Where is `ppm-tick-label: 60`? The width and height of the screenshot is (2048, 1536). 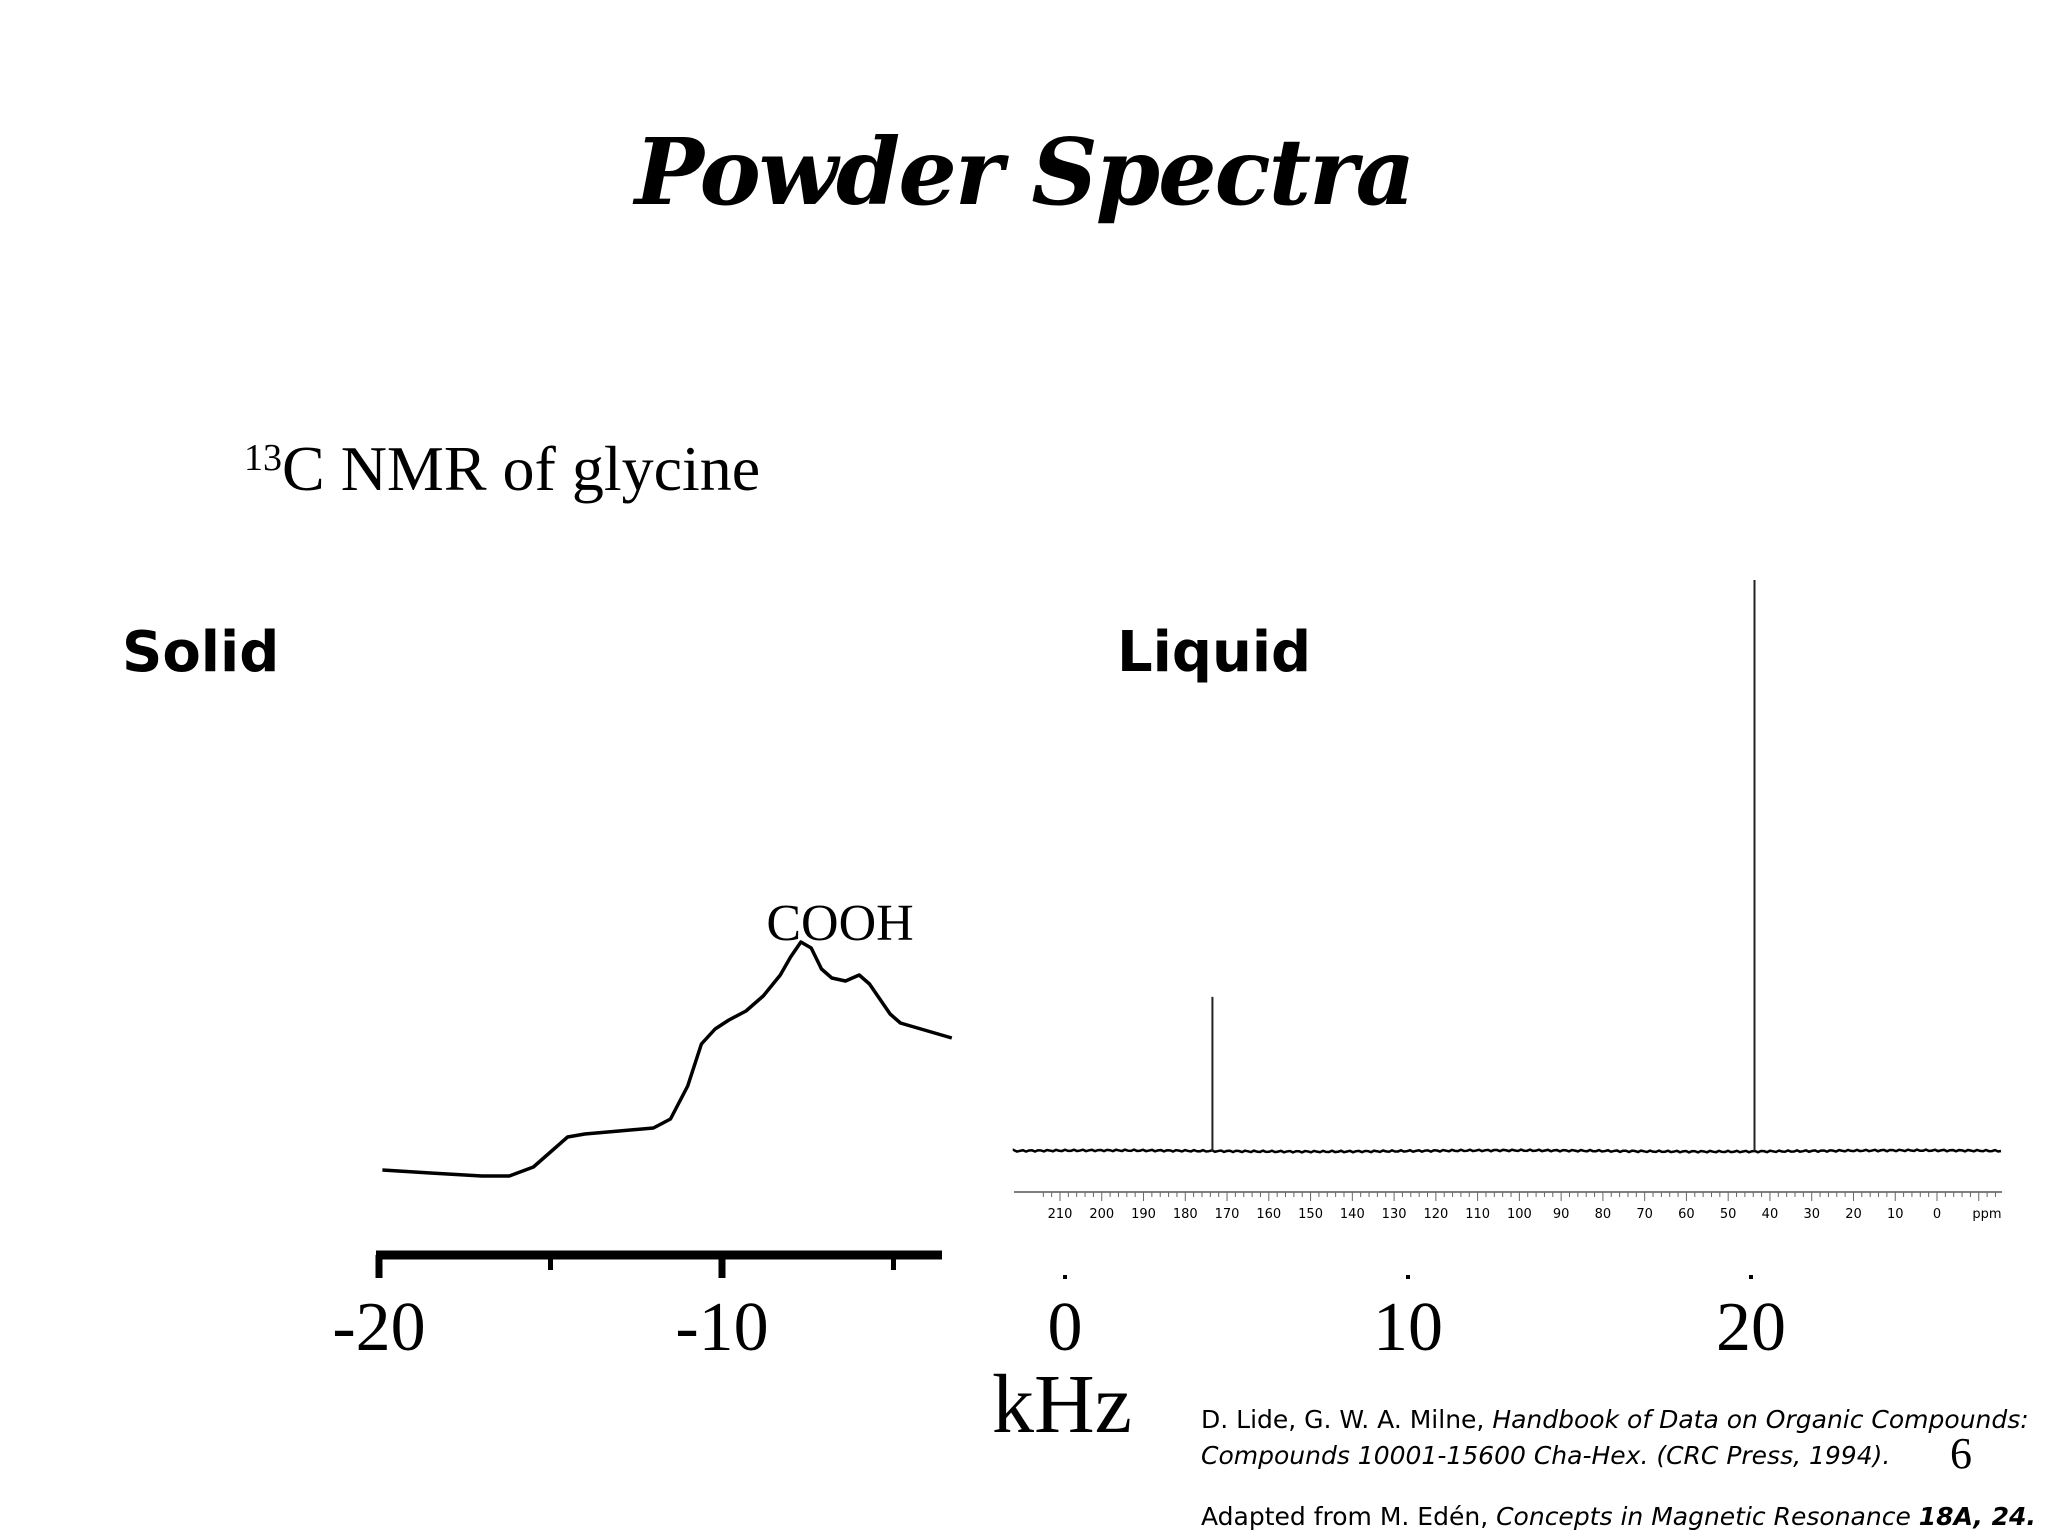
ppm-tick-label: 60 is located at coordinates (1686, 1214).